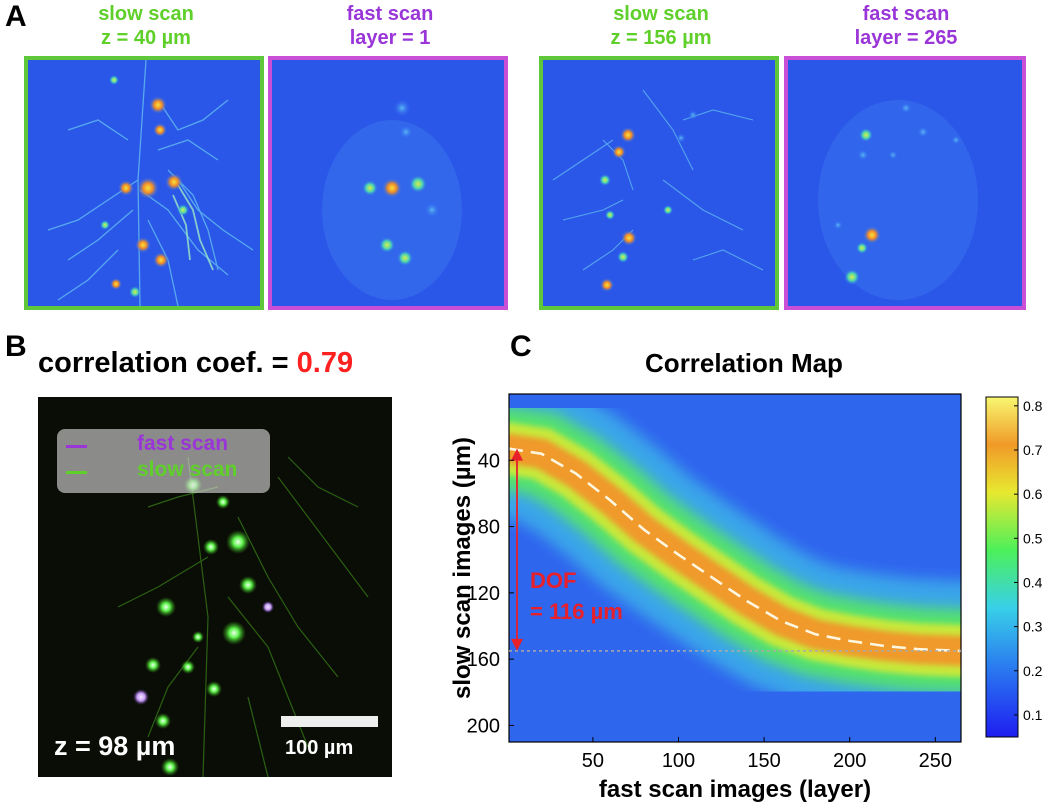 The image size is (1049, 811). I want to click on legend-slow-label: slow scan, so click(187, 469).